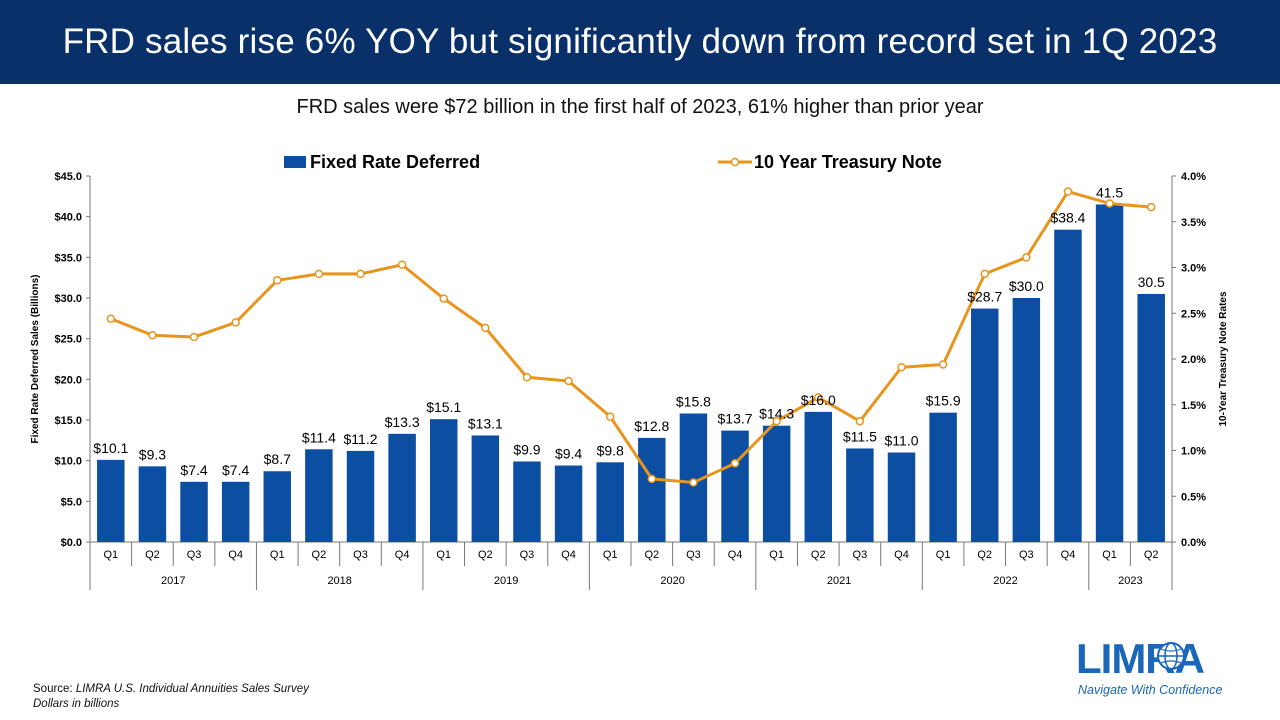 This screenshot has height=720, width=1280. Describe the element at coordinates (1193, 543) in the screenshot. I see `y2-tick-label: 0.0%` at that location.